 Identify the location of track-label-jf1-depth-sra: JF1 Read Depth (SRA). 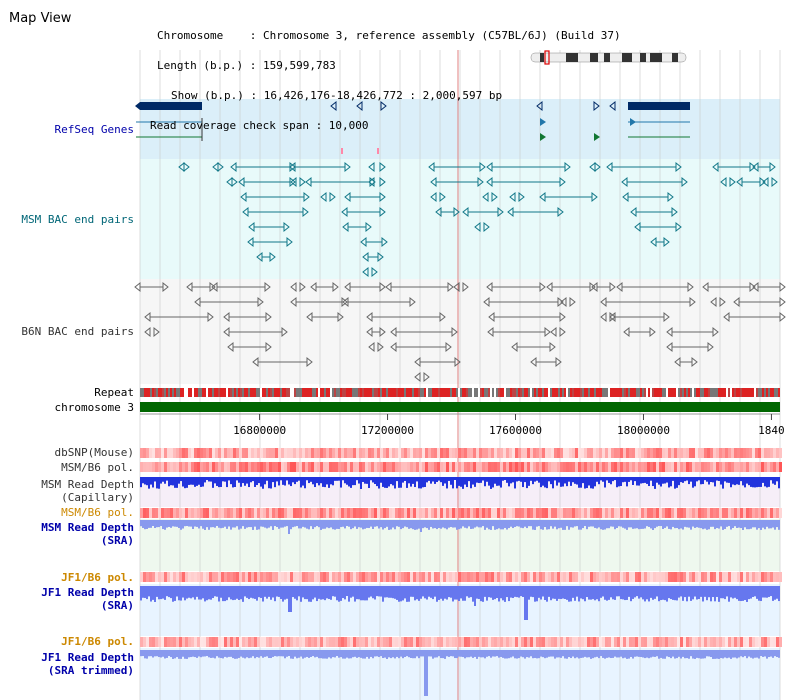
(67, 599).